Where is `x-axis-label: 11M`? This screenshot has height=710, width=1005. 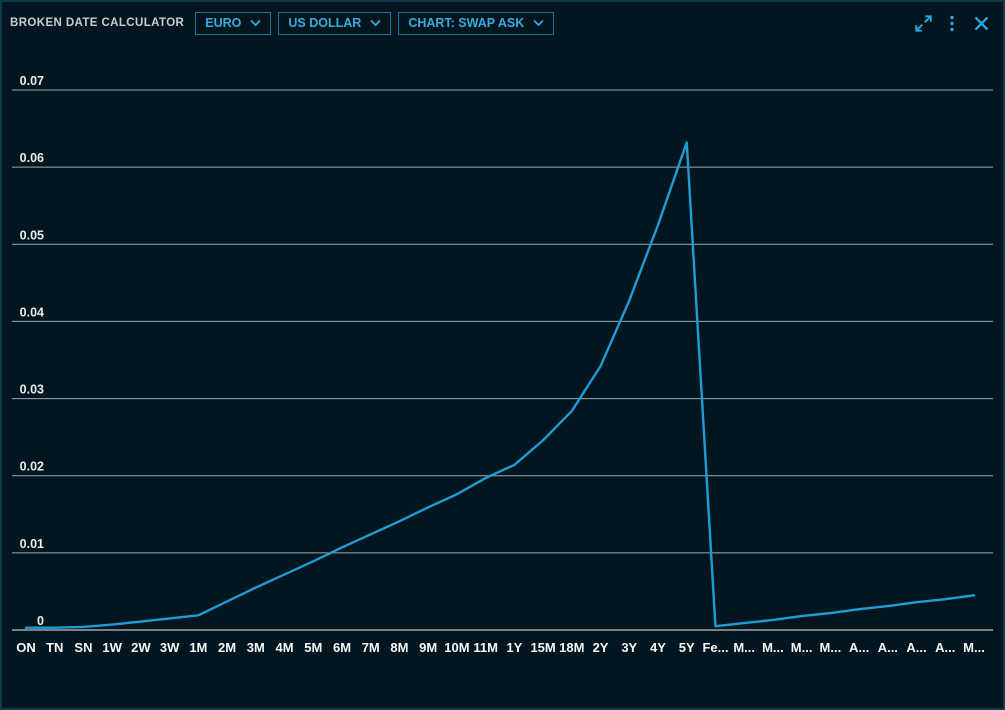
x-axis-label: 11M is located at coordinates (485, 647).